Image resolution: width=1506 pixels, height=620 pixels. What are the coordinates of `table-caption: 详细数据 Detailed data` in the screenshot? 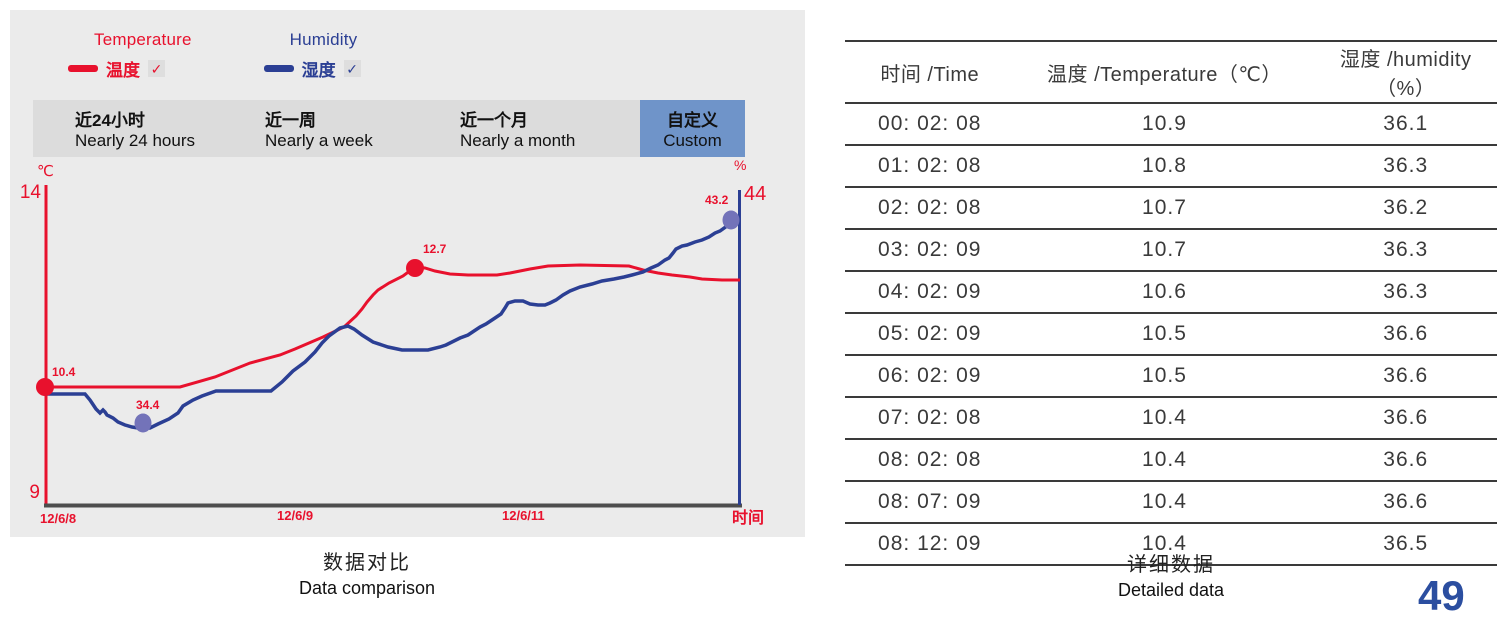 It's located at (1171, 574).